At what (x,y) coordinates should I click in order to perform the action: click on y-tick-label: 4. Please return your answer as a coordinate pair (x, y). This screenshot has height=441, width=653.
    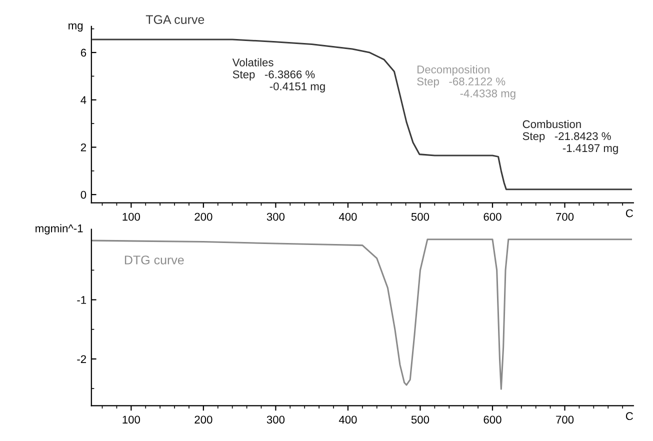
    Looking at the image, I should click on (83, 100).